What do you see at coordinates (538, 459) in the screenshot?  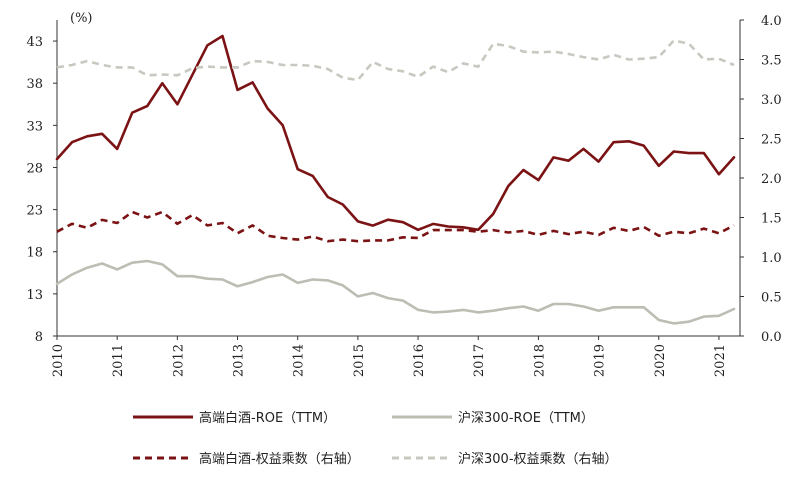 I see `legend-label-3: 沪深300-权益乘数（右轴）` at bounding box center [538, 459].